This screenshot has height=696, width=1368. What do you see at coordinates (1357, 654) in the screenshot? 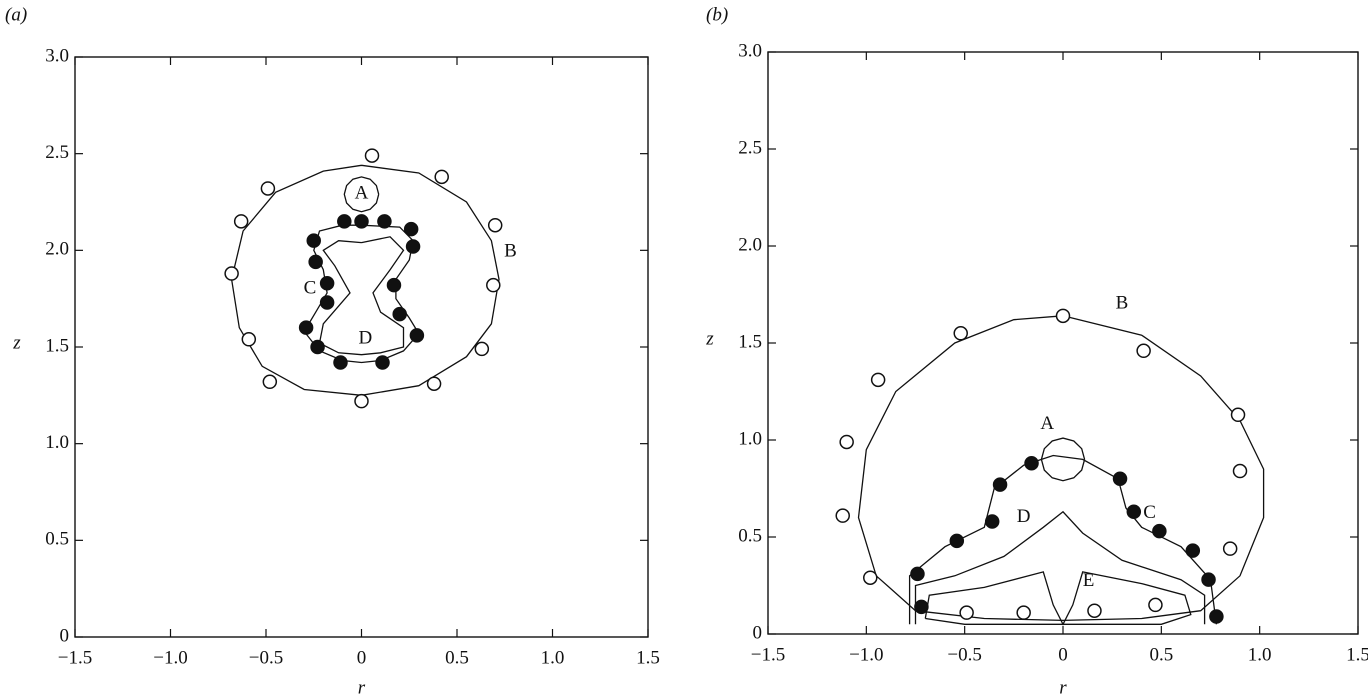
I see `x-tick-label: 1.5` at bounding box center [1357, 654].